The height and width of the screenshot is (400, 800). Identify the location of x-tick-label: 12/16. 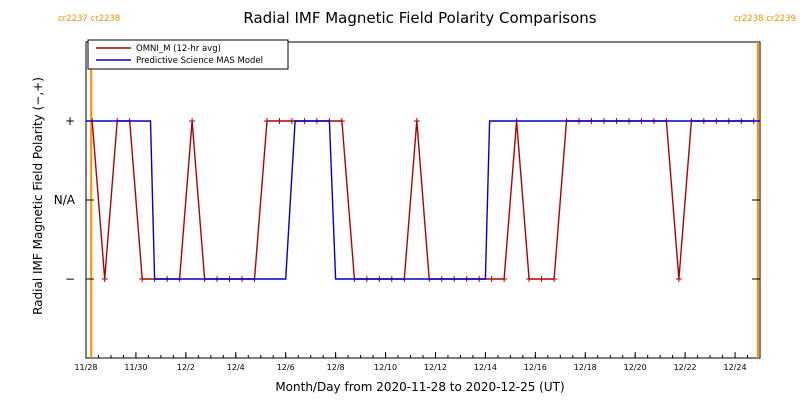
(535, 367).